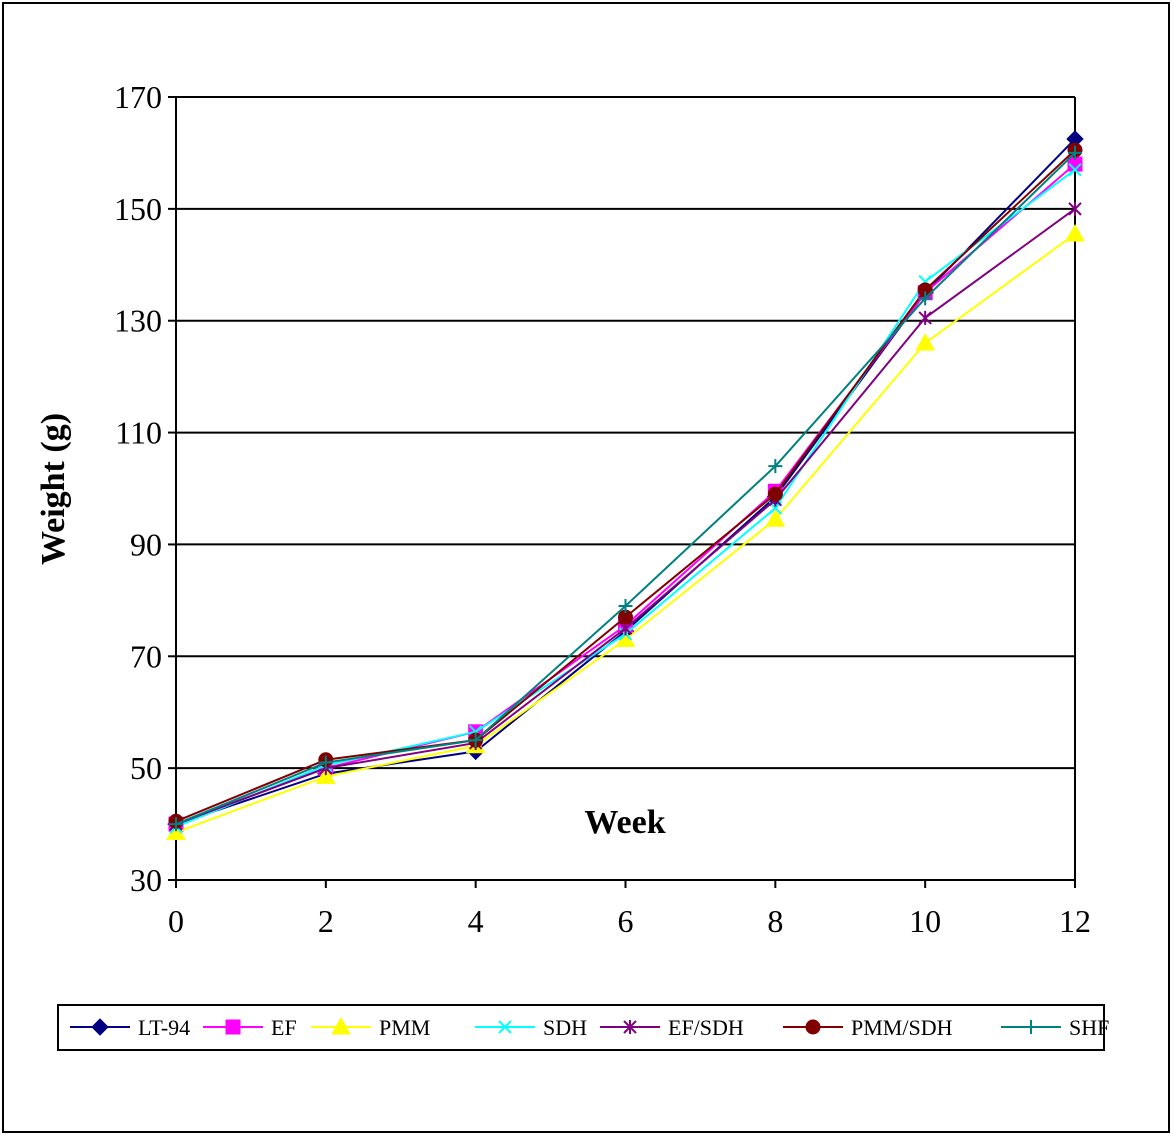 The image size is (1174, 1137). What do you see at coordinates (626, 921) in the screenshot?
I see `x-tick-label: 6` at bounding box center [626, 921].